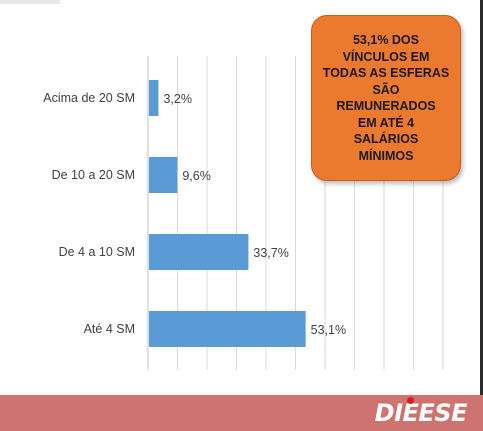 This screenshot has width=483, height=431. I want to click on data-label: 53,1%, so click(328, 330).